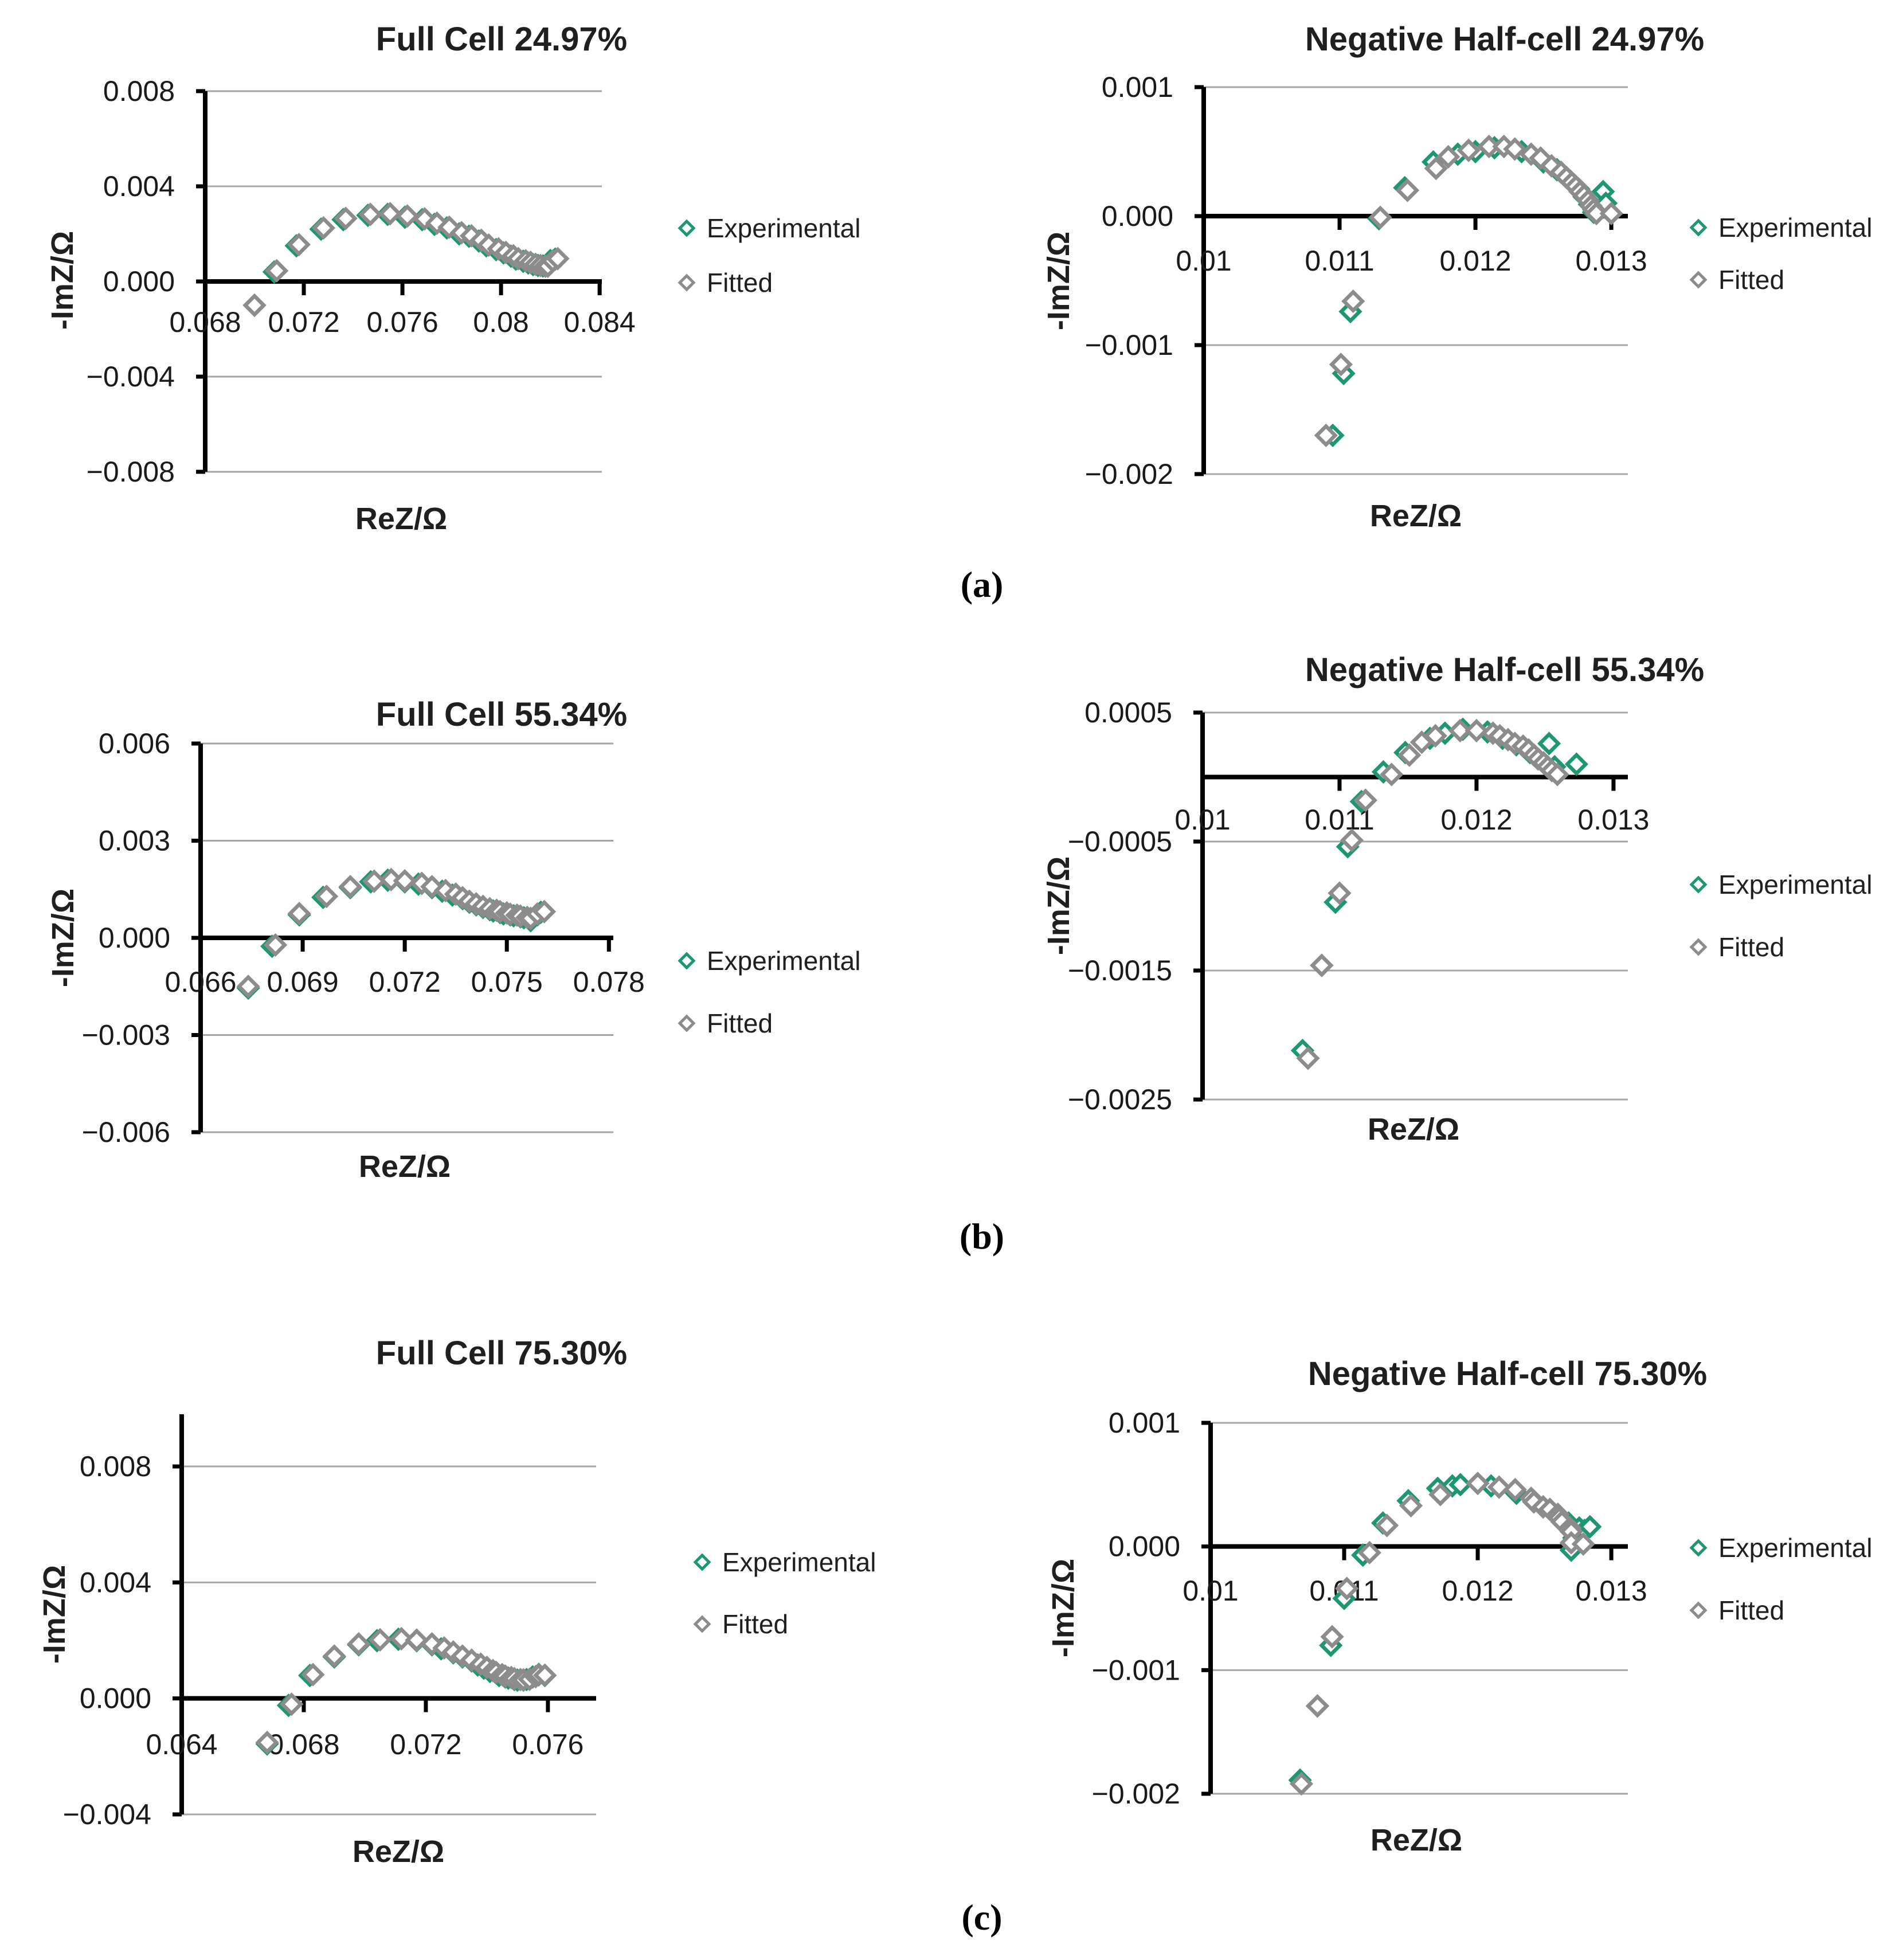 This screenshot has height=1960, width=1899. Describe the element at coordinates (303, 982) in the screenshot. I see `svg-text: 0.069` at that location.